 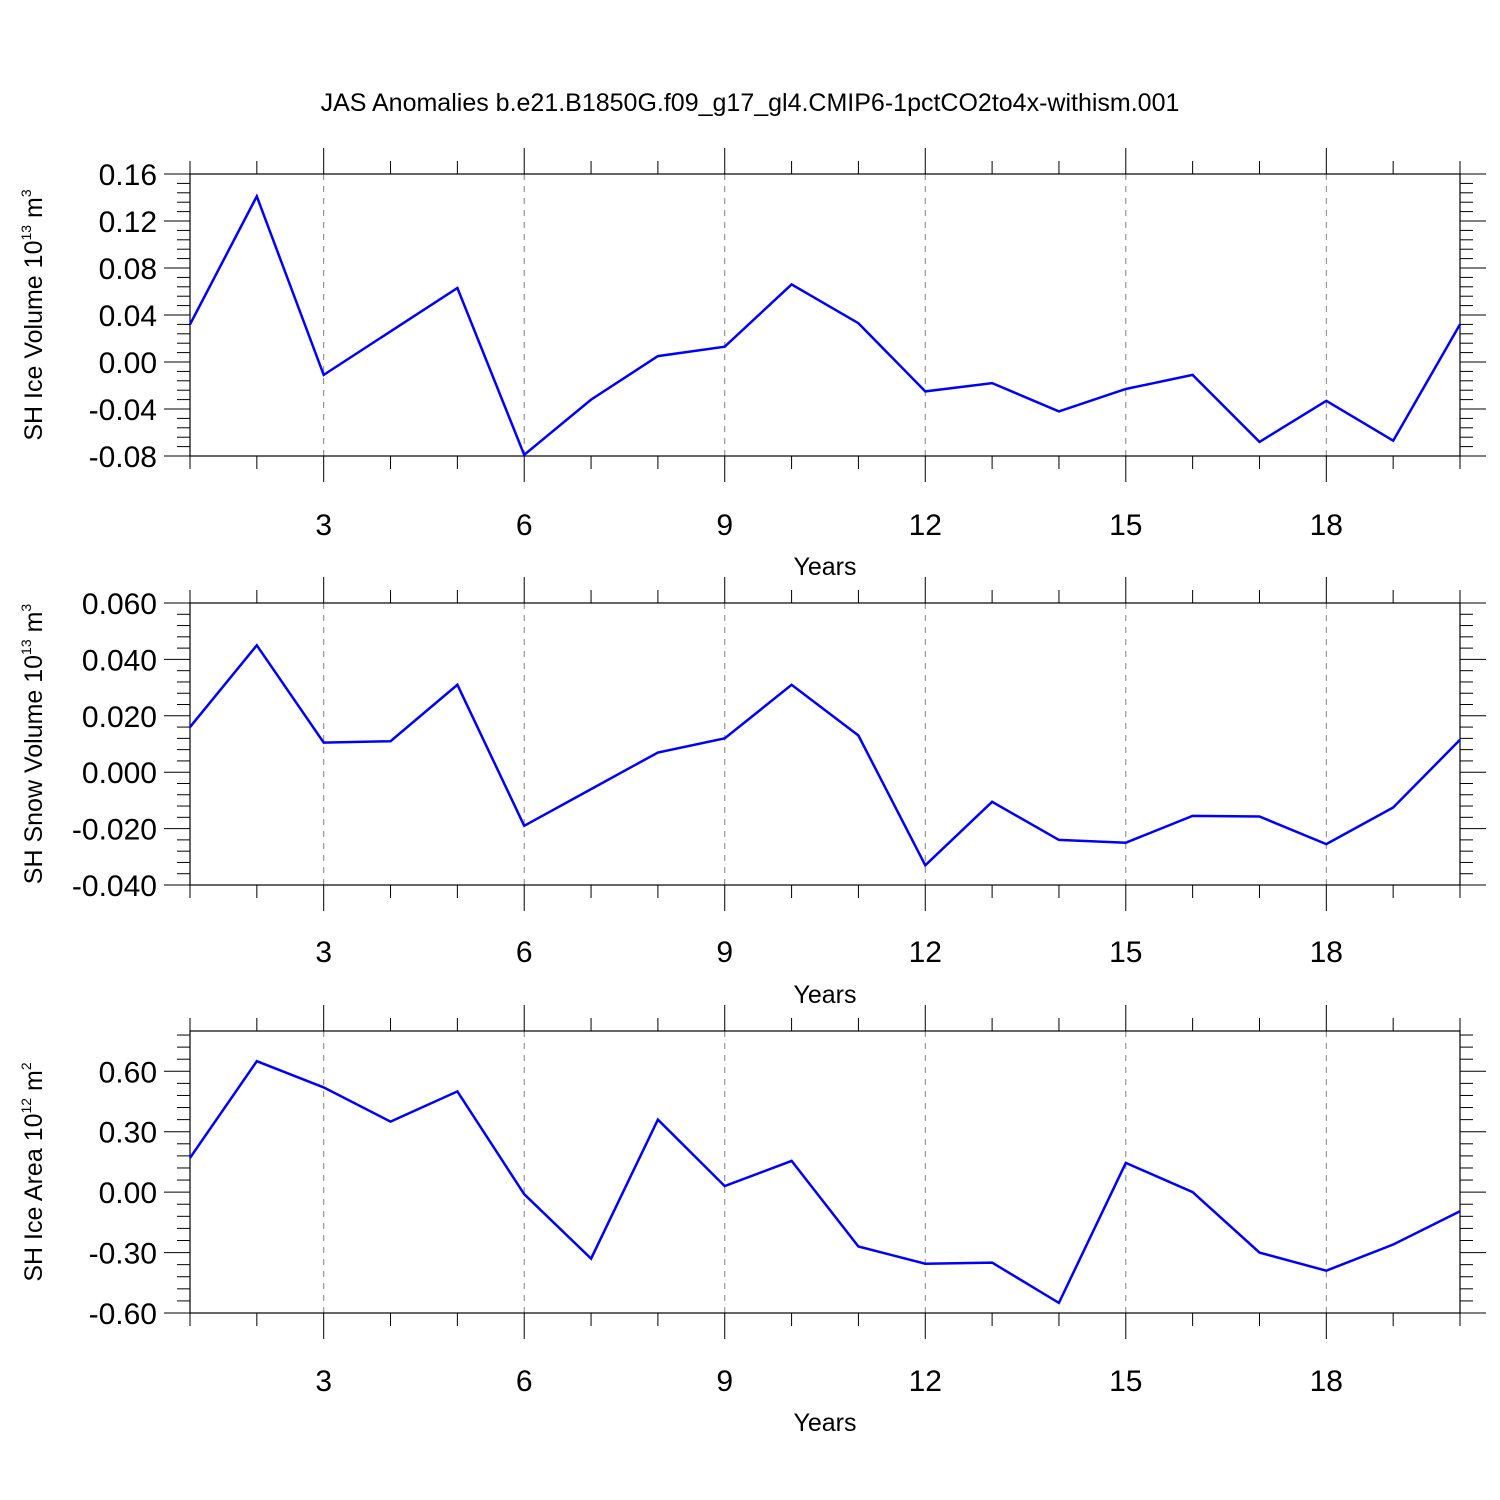 What do you see at coordinates (123, 410) in the screenshot?
I see `y-tick-label: -0.04` at bounding box center [123, 410].